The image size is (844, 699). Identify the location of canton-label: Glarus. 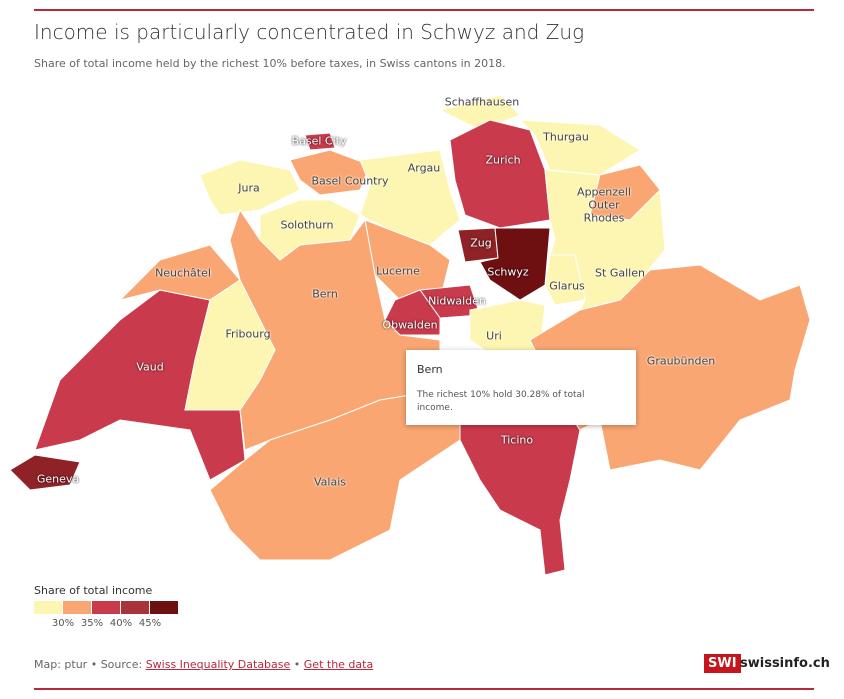
(567, 286).